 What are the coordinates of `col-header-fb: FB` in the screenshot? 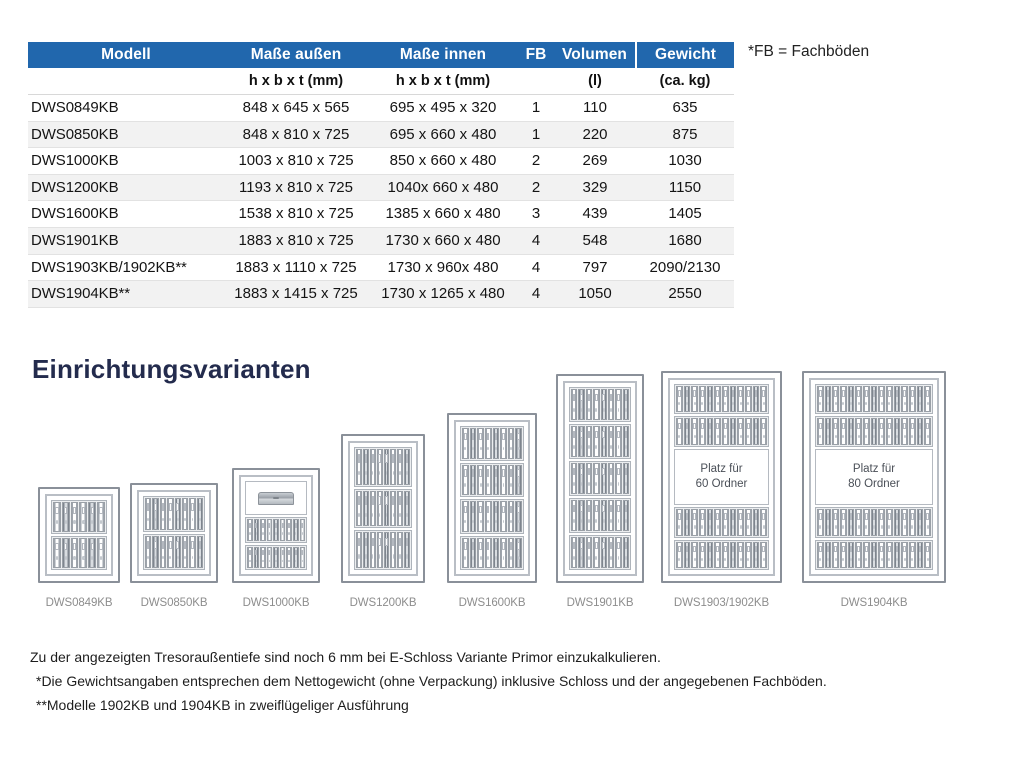 It's located at (536, 55).